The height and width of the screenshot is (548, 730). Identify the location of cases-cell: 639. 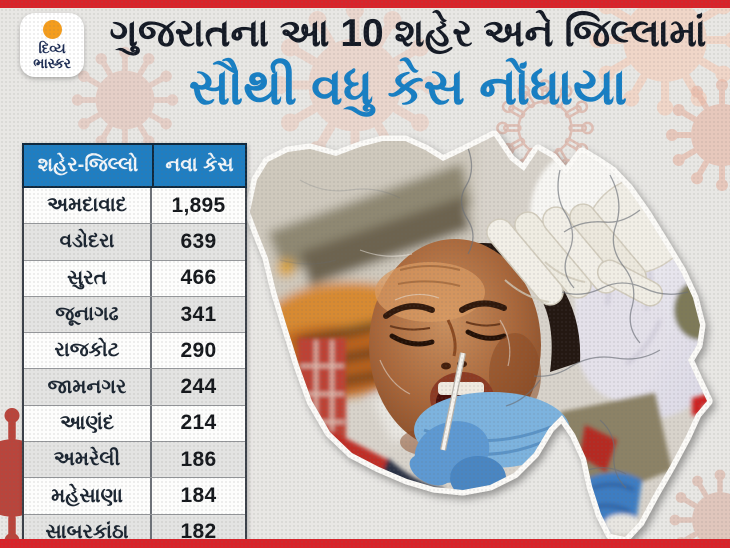
(198, 241).